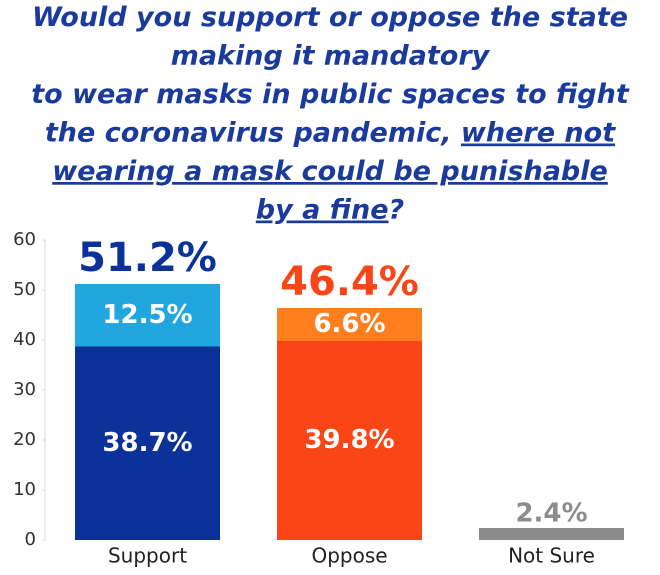  I want to click on data-label: 39.8%, so click(349, 440).